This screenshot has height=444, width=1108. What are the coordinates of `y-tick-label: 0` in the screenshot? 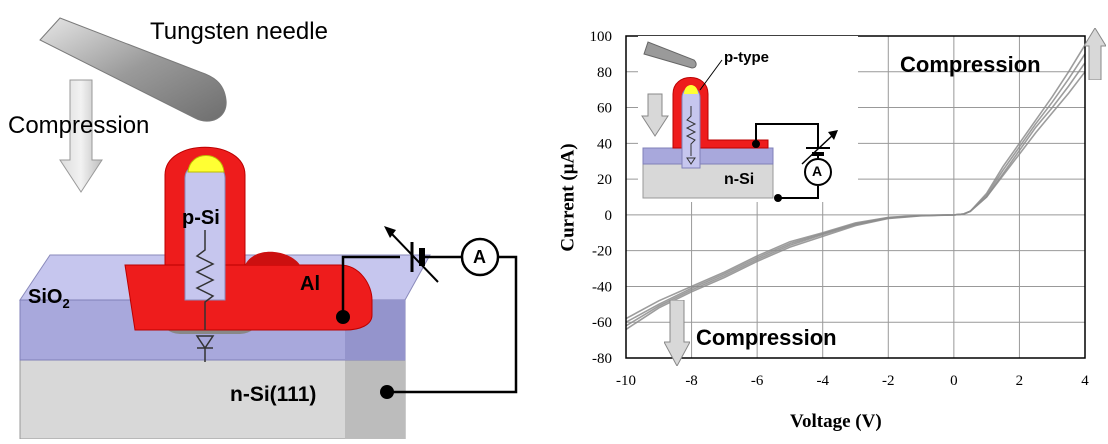 It's located at (609, 216).